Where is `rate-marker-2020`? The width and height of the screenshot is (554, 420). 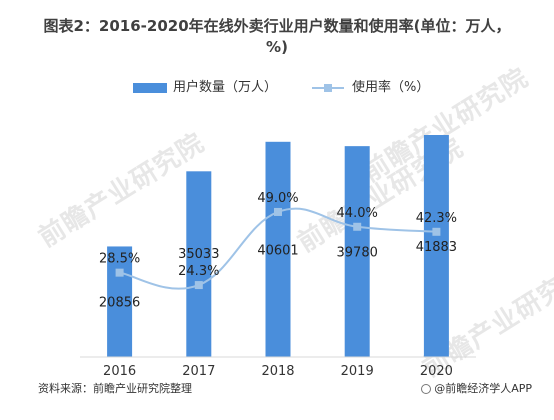 rate-marker-2020 is located at coordinates (436, 231).